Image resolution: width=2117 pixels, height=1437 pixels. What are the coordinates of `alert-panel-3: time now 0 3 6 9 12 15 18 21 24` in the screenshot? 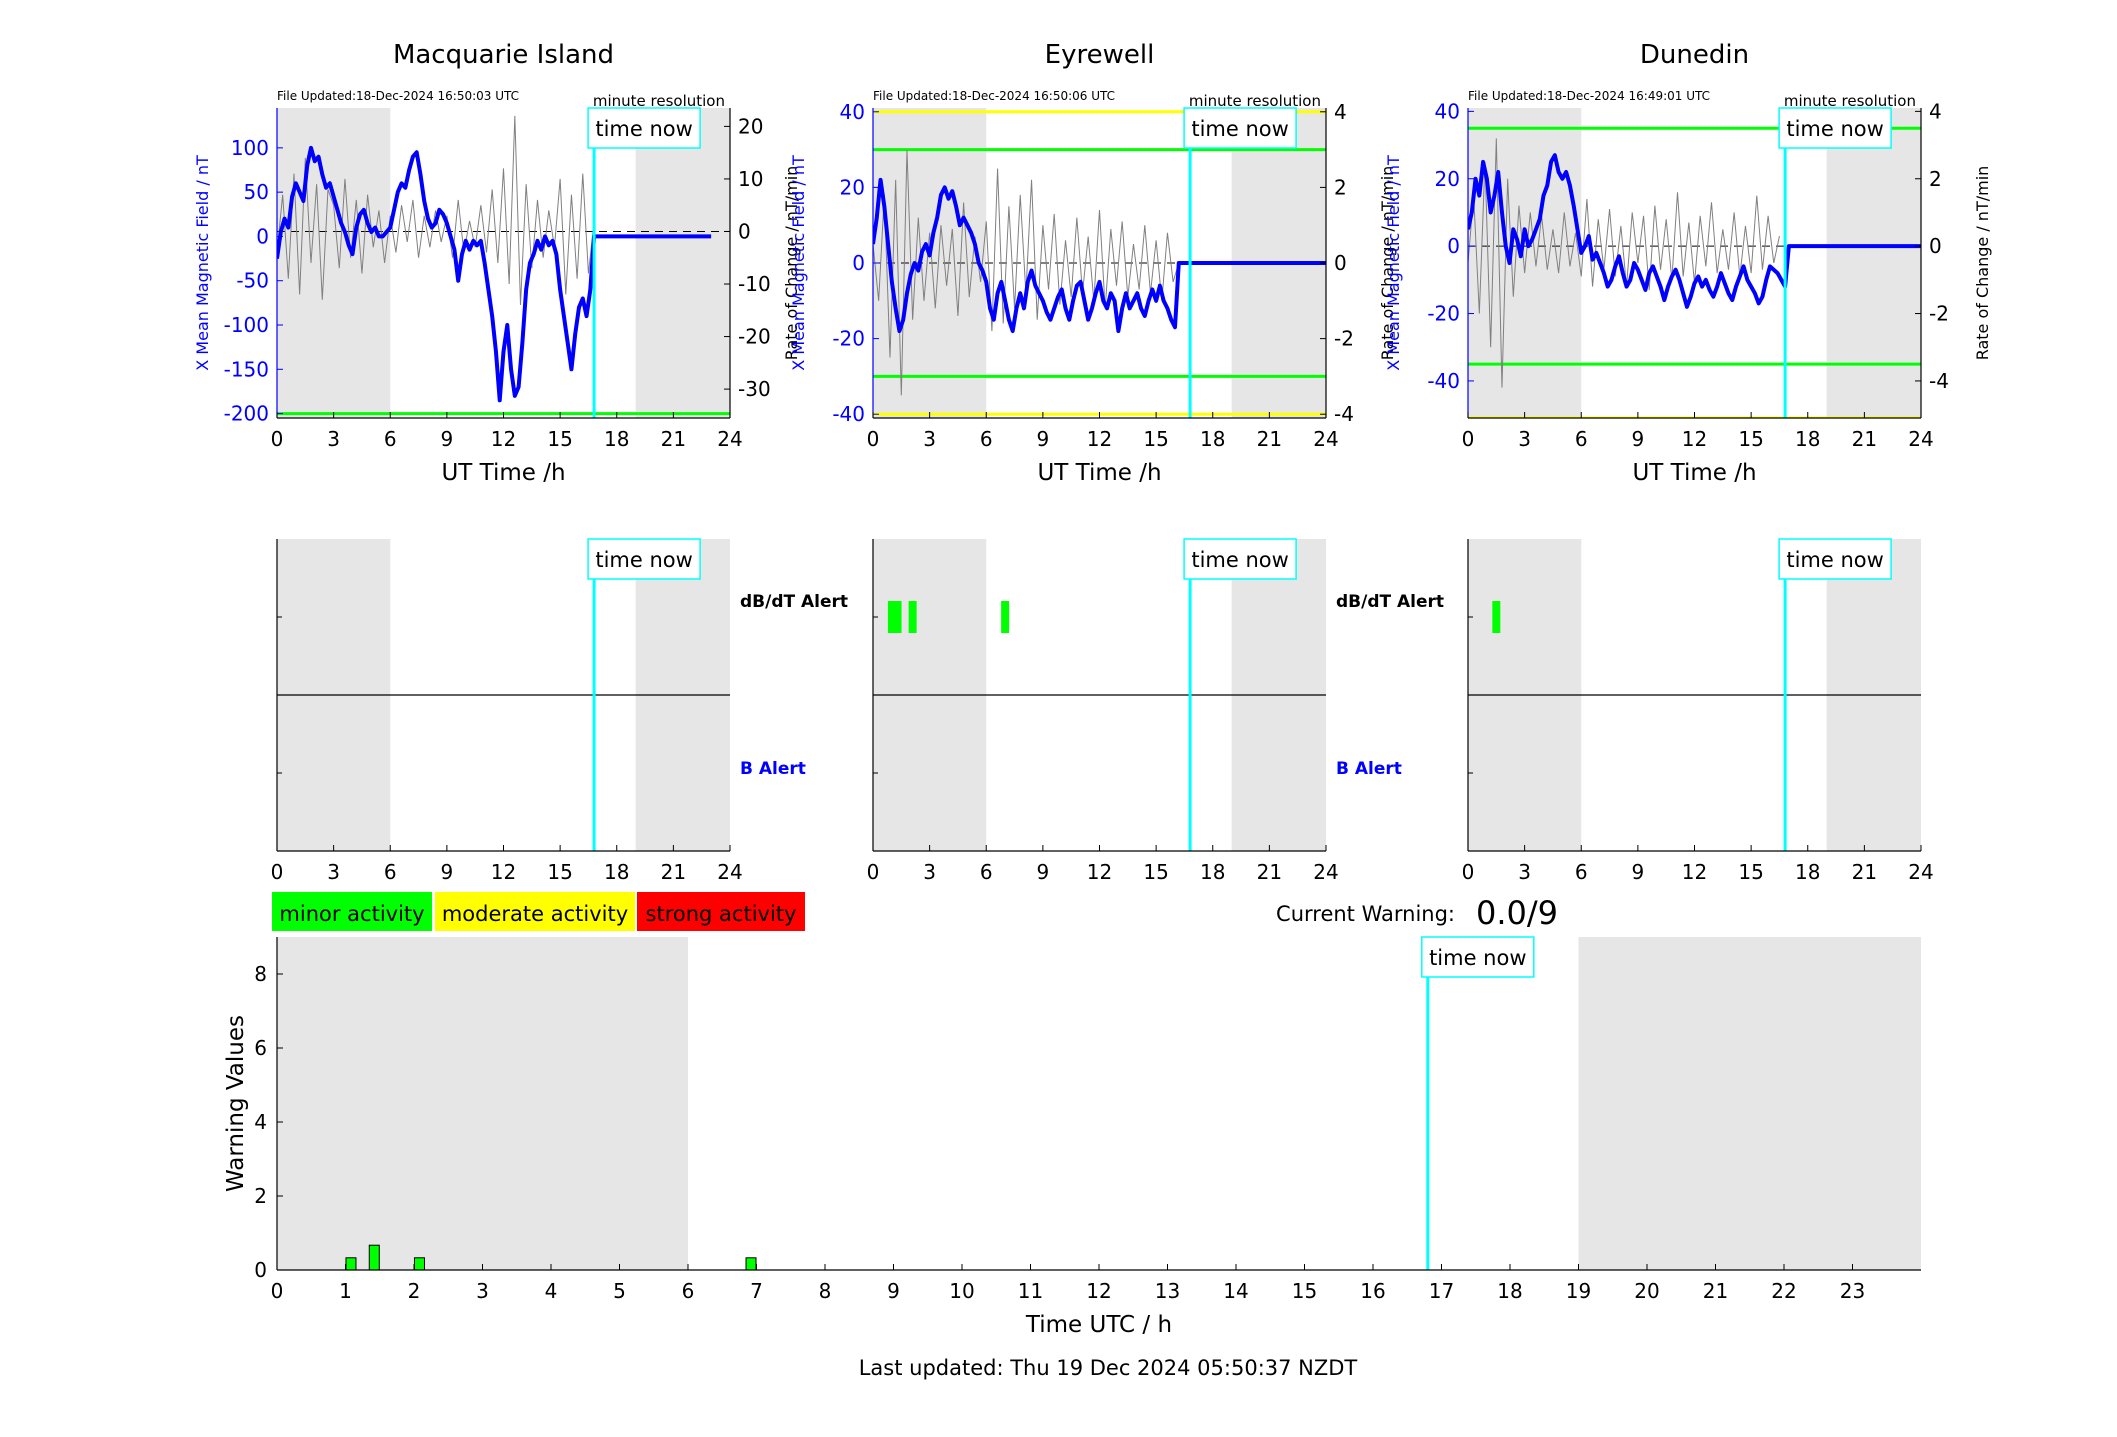 It's located at (1698, 711).